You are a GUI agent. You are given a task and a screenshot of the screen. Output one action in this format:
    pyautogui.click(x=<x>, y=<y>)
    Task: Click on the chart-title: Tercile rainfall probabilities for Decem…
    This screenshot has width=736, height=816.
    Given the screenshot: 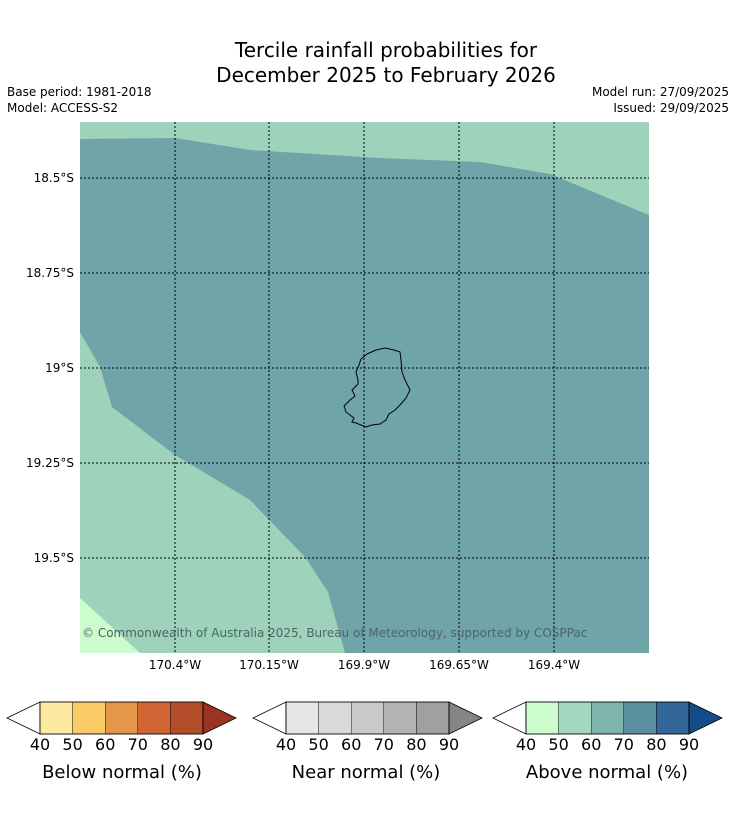 What is the action you would take?
    pyautogui.click(x=368, y=63)
    